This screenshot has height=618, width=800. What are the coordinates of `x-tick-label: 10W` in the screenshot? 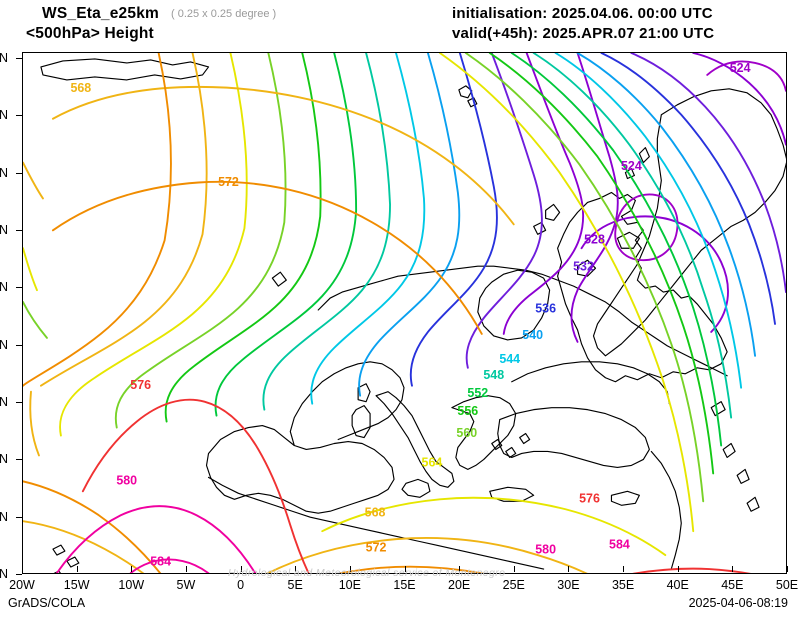 It's located at (131, 585).